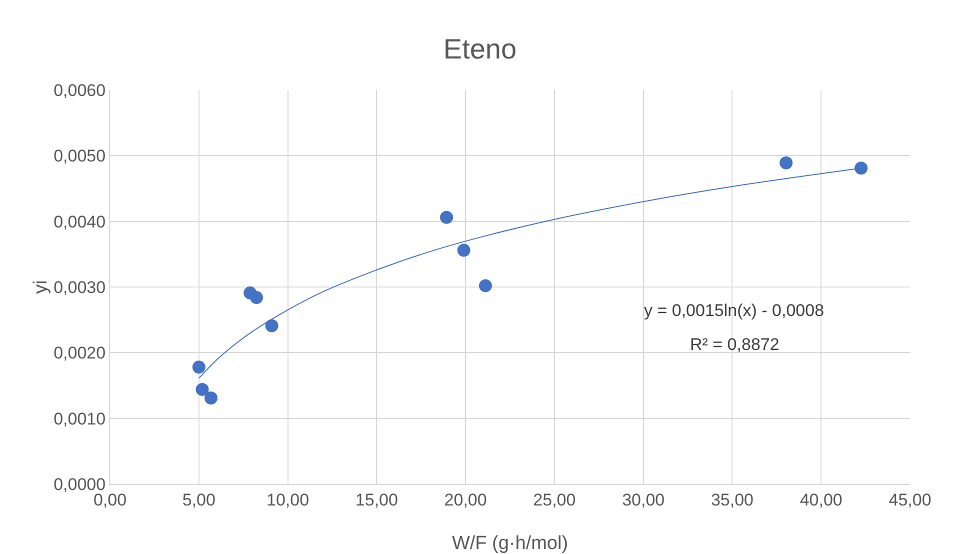 The width and height of the screenshot is (960, 554). What do you see at coordinates (480, 48) in the screenshot?
I see `chart-title: Eteno` at bounding box center [480, 48].